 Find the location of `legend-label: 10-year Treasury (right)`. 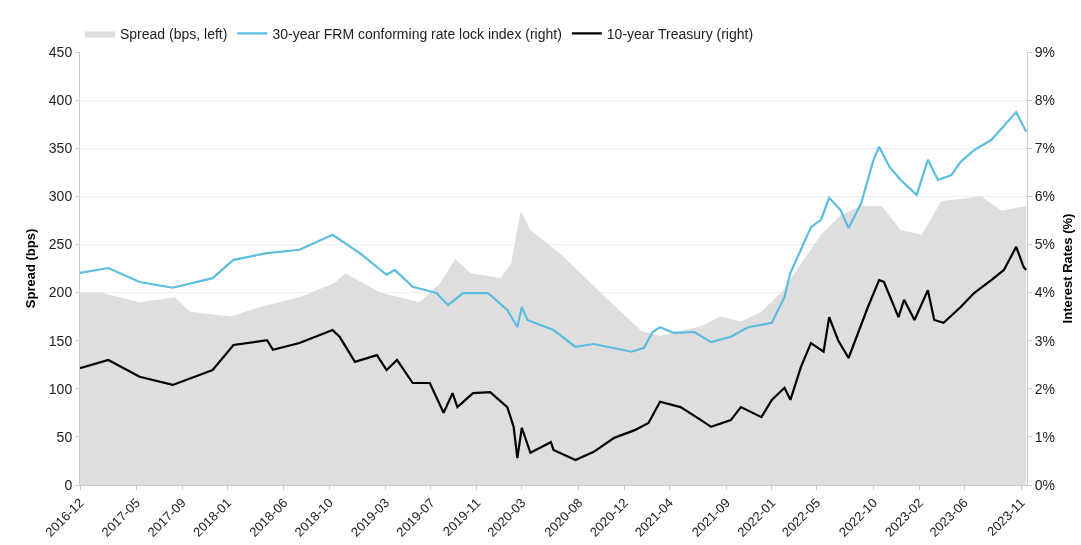

legend-label: 10-year Treasury (right) is located at coordinates (680, 33).